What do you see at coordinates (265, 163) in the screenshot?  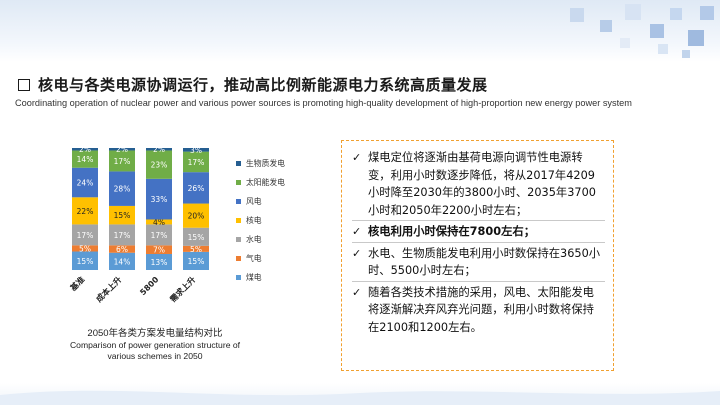 I see `legend-label: 生物质发电` at bounding box center [265, 163].